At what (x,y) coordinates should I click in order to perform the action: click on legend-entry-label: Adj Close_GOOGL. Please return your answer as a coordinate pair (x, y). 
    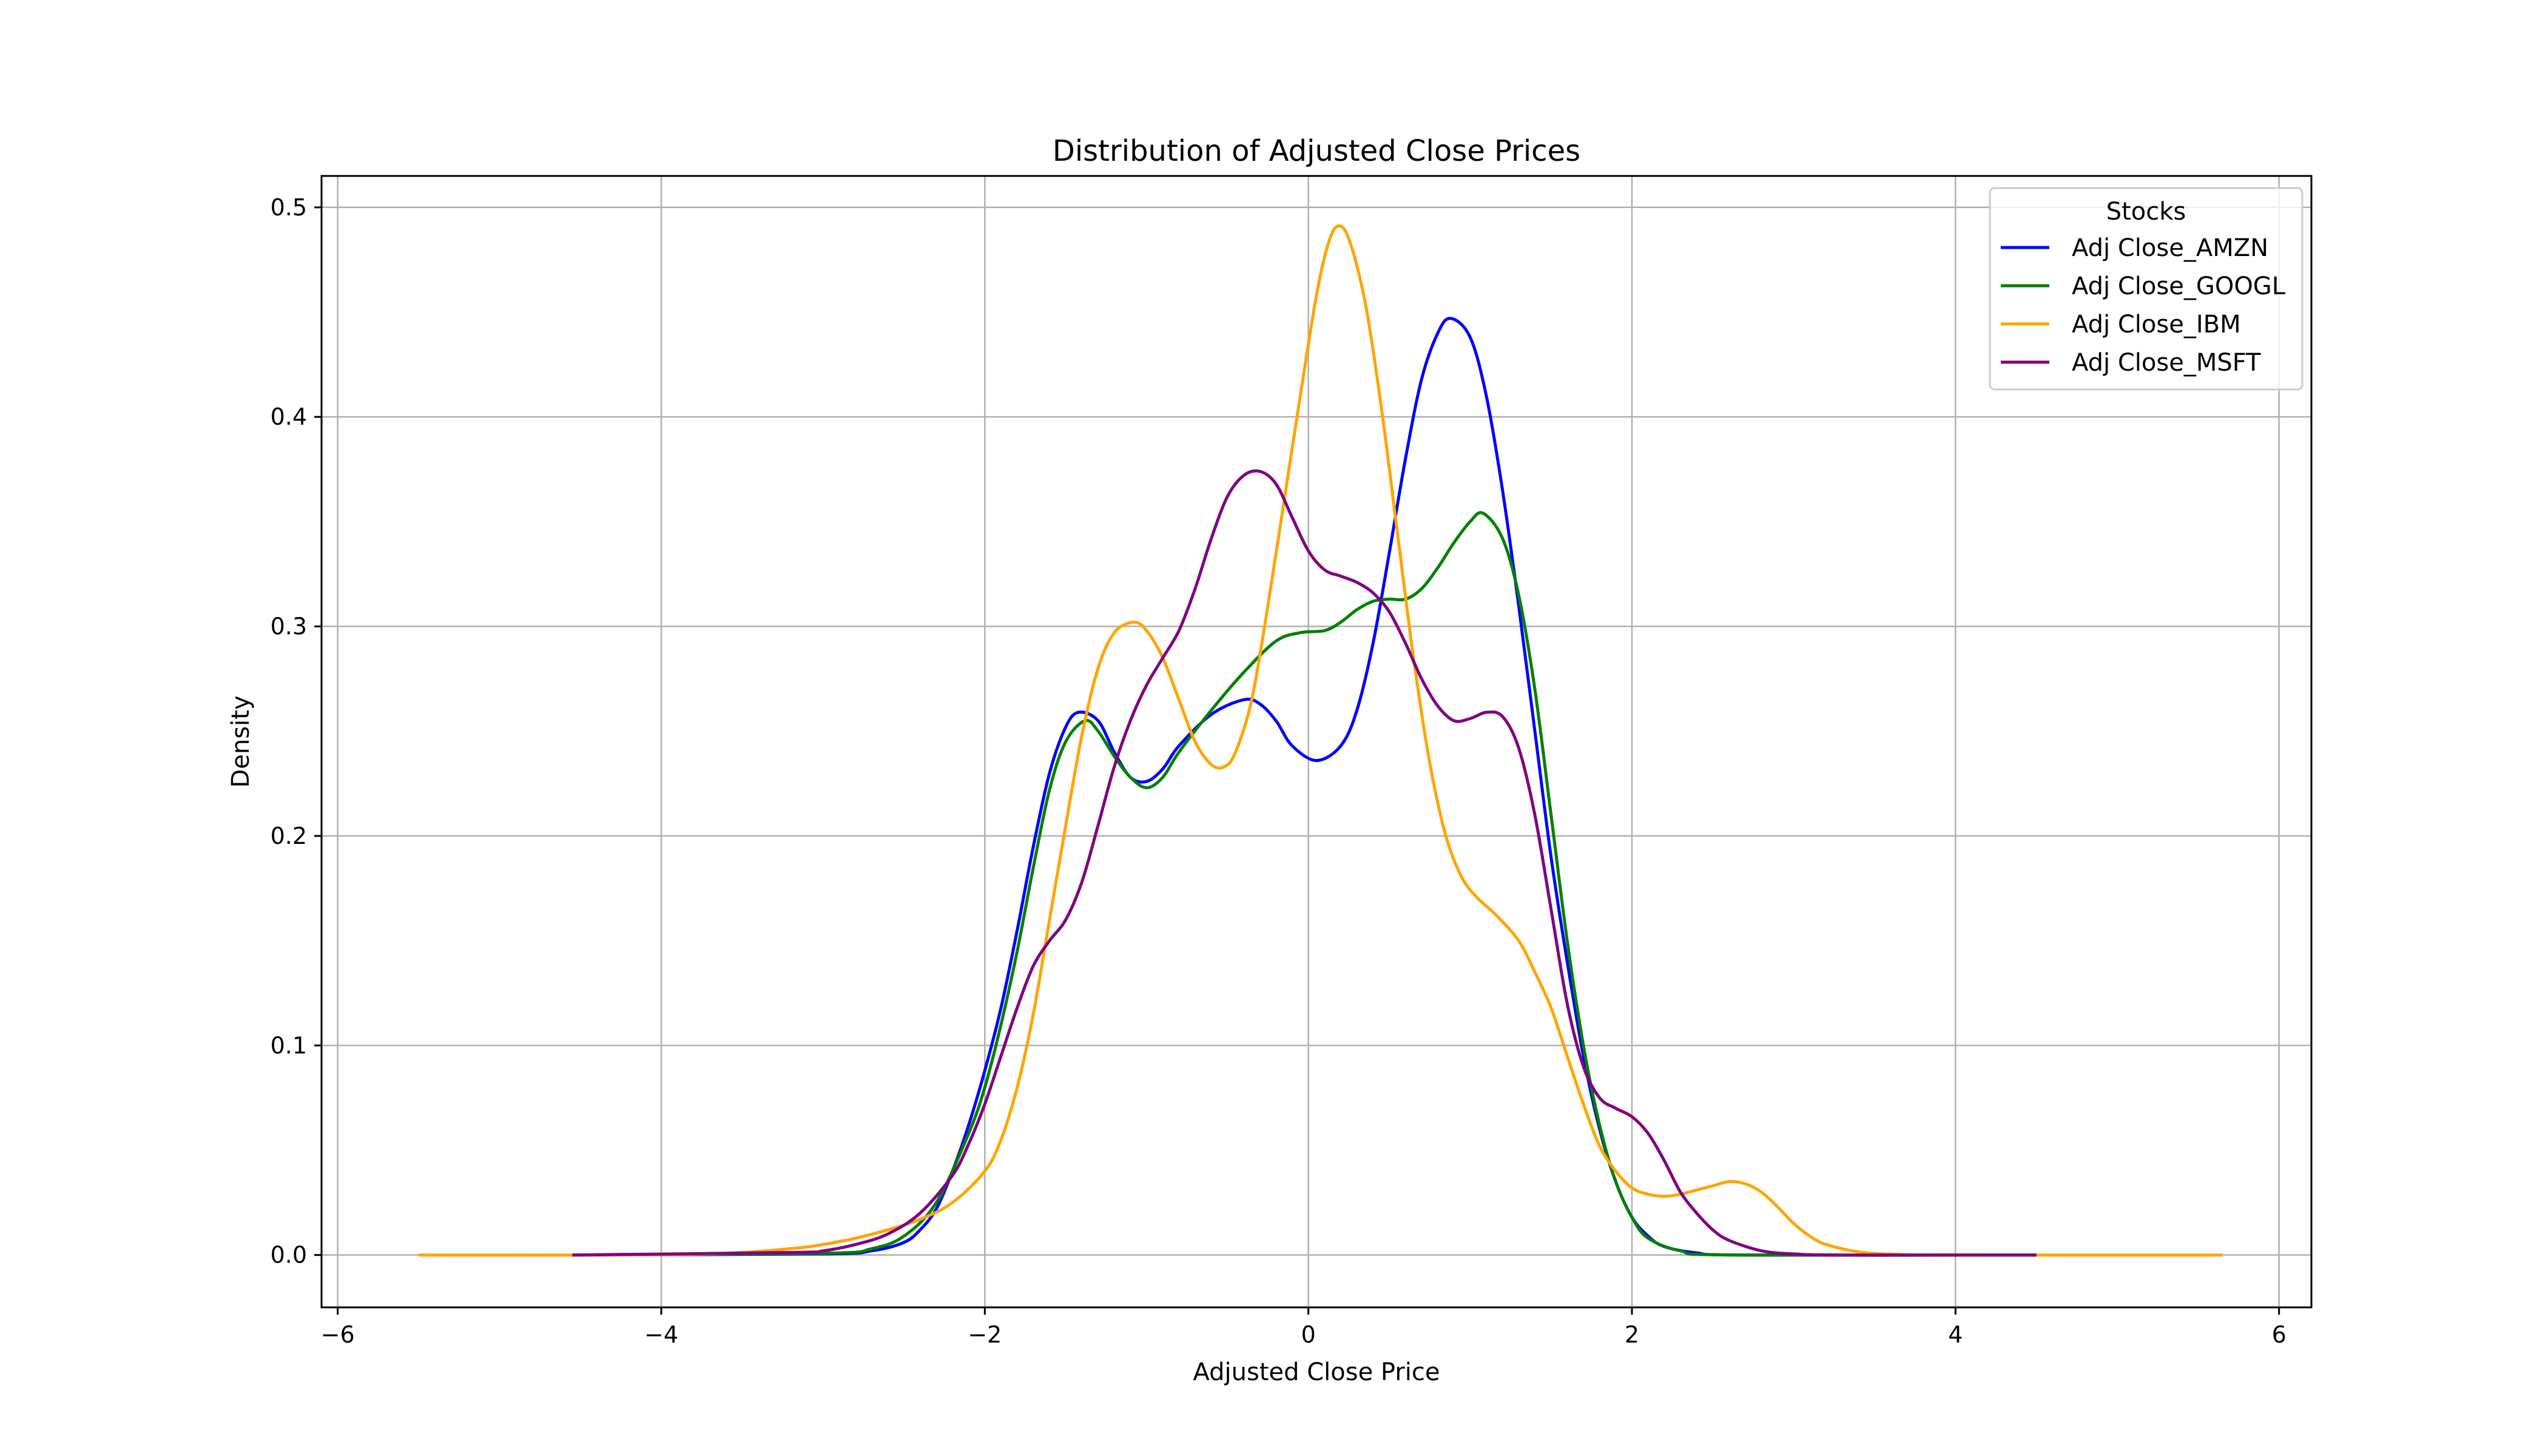
    Looking at the image, I should click on (2179, 286).